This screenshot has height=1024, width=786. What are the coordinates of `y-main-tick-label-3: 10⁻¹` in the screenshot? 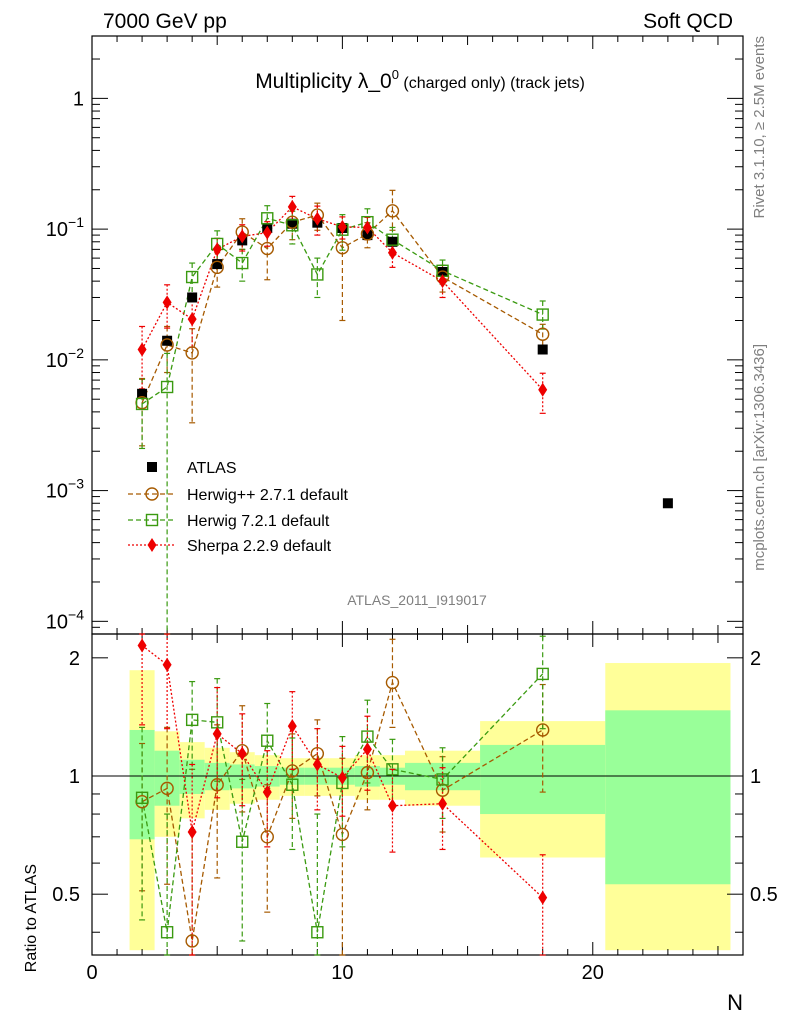 It's located at (65, 227).